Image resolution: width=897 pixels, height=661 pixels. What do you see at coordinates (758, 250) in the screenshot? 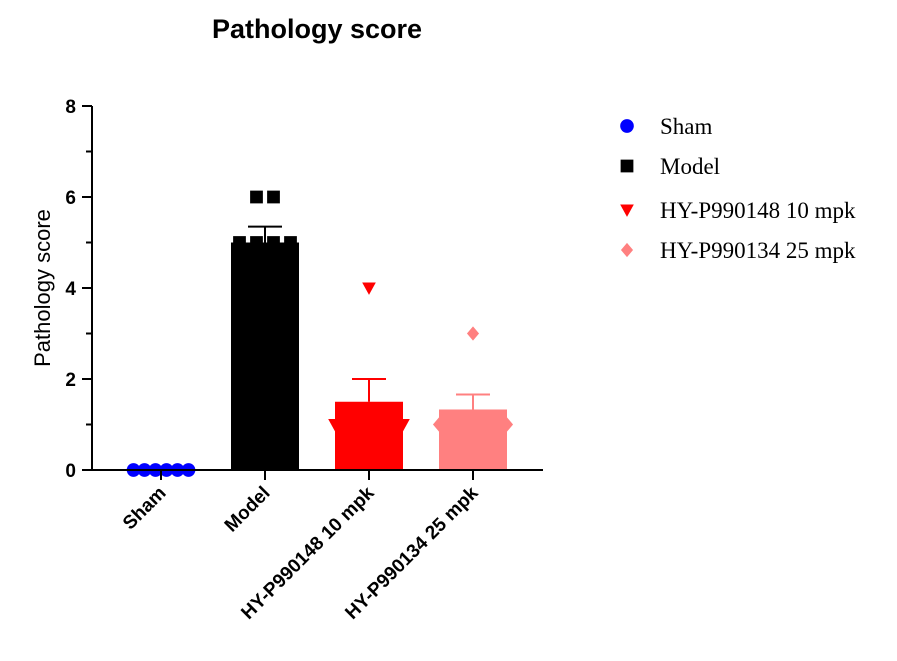
I see `legend-label-4: HY-P990134 25 mpk` at bounding box center [758, 250].